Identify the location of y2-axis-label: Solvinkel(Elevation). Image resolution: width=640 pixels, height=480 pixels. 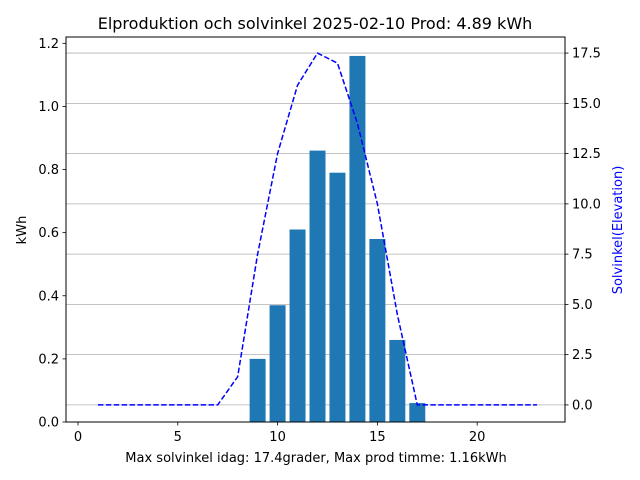
(618, 230).